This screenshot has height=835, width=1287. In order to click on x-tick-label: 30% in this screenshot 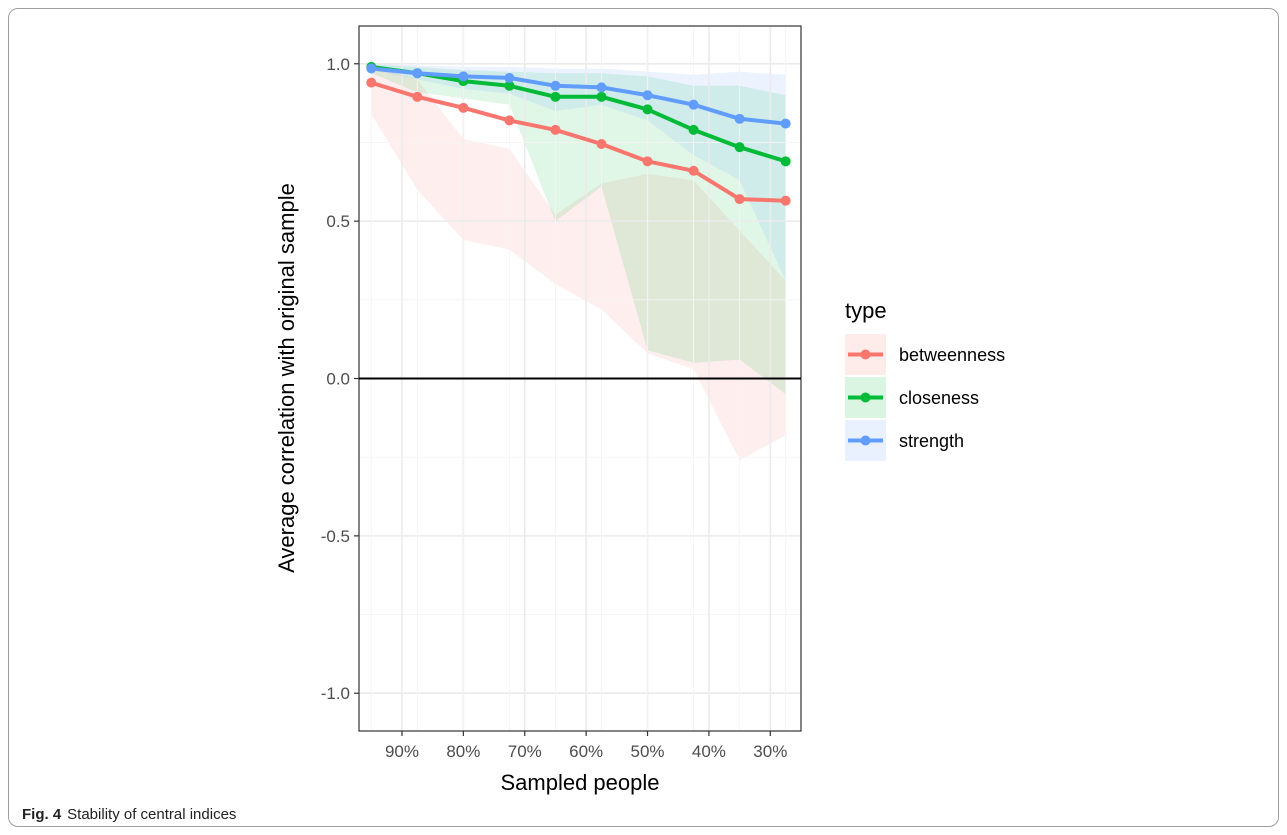, I will do `click(770, 751)`.